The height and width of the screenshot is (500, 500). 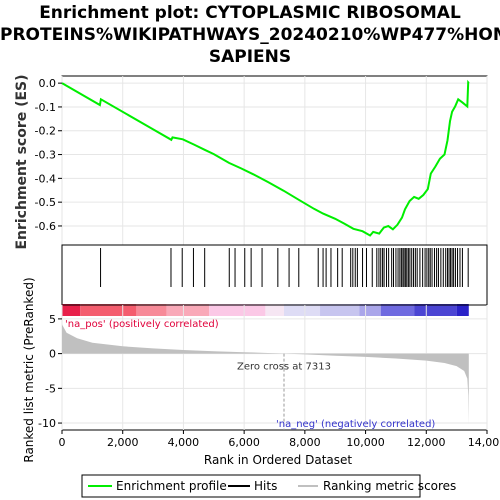 What do you see at coordinates (45, 155) in the screenshot?
I see `es-ytick-label: -0.3` at bounding box center [45, 155].